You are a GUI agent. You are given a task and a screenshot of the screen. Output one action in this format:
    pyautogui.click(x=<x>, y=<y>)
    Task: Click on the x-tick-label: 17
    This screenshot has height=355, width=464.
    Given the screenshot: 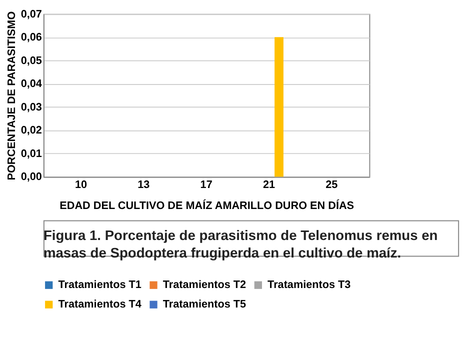 What is the action you would take?
    pyautogui.click(x=206, y=185)
    